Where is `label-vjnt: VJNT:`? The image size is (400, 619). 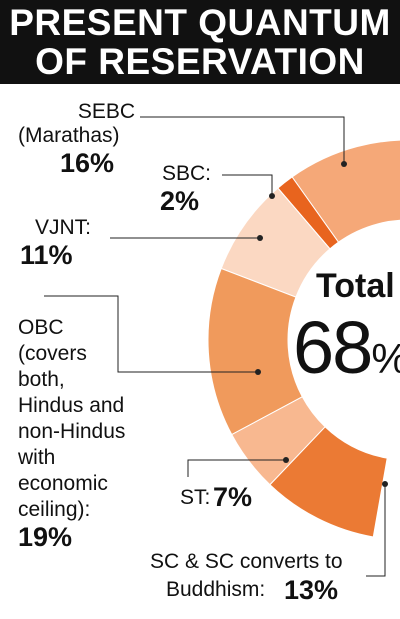
label-vjnt: VJNT: is located at coordinates (63, 227).